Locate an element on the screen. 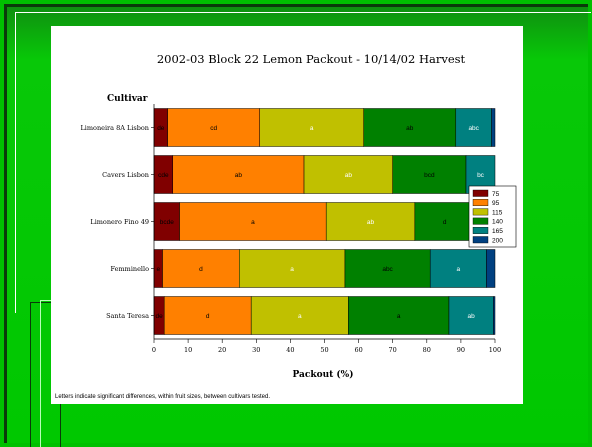 This screenshot has height=447, width=592. y-tick-label: Limoneira 8A Lisbon is located at coordinates (114, 128).